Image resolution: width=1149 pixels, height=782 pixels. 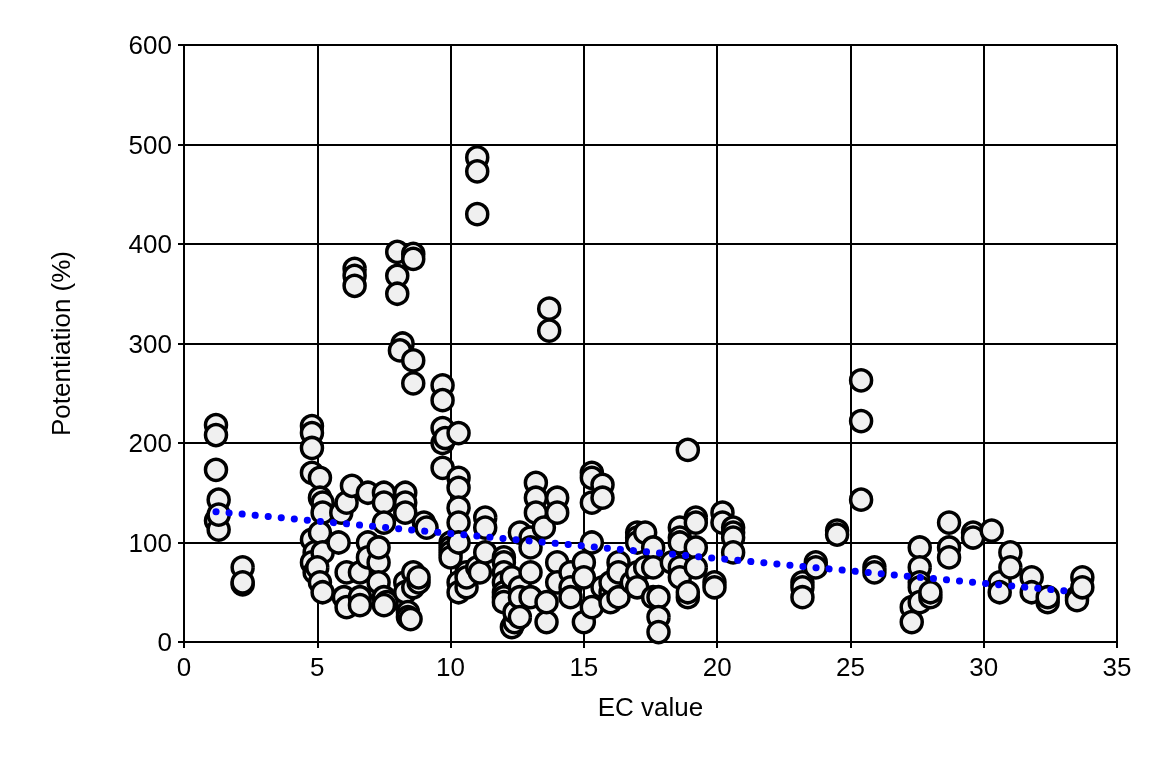 I want to click on y-tick-label: 400, so click(x=150, y=244).